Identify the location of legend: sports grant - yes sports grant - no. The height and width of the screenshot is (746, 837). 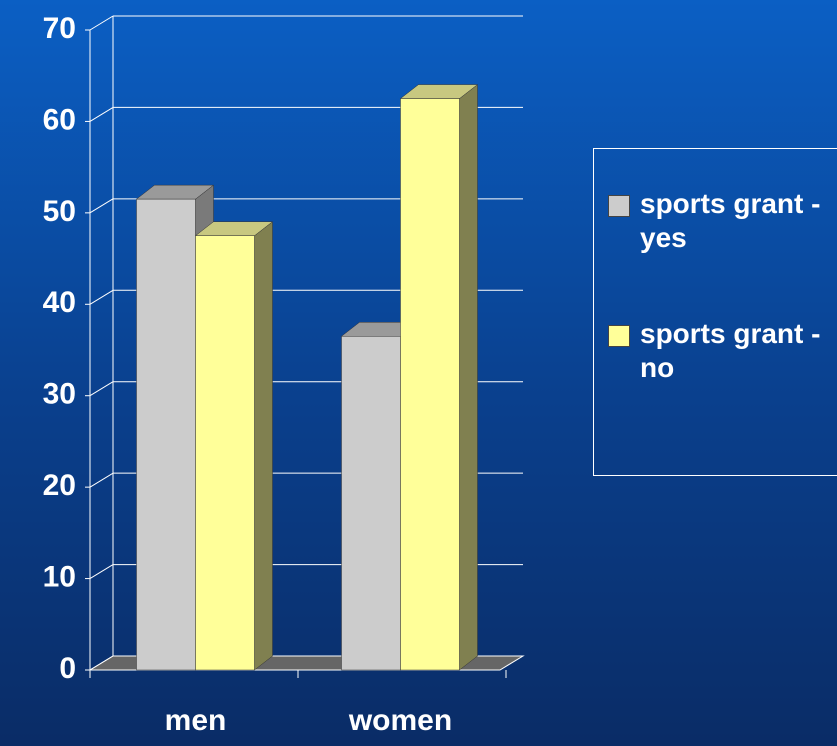
(715, 312).